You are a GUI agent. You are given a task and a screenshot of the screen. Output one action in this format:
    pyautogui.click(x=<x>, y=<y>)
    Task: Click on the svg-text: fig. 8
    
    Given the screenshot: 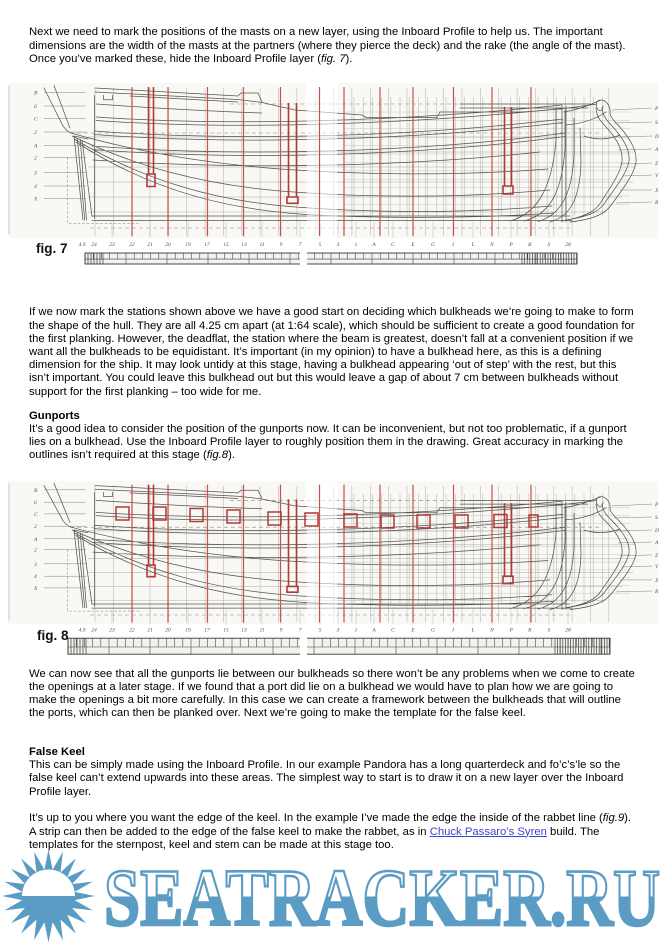 What is the action you would take?
    pyautogui.click(x=53, y=635)
    